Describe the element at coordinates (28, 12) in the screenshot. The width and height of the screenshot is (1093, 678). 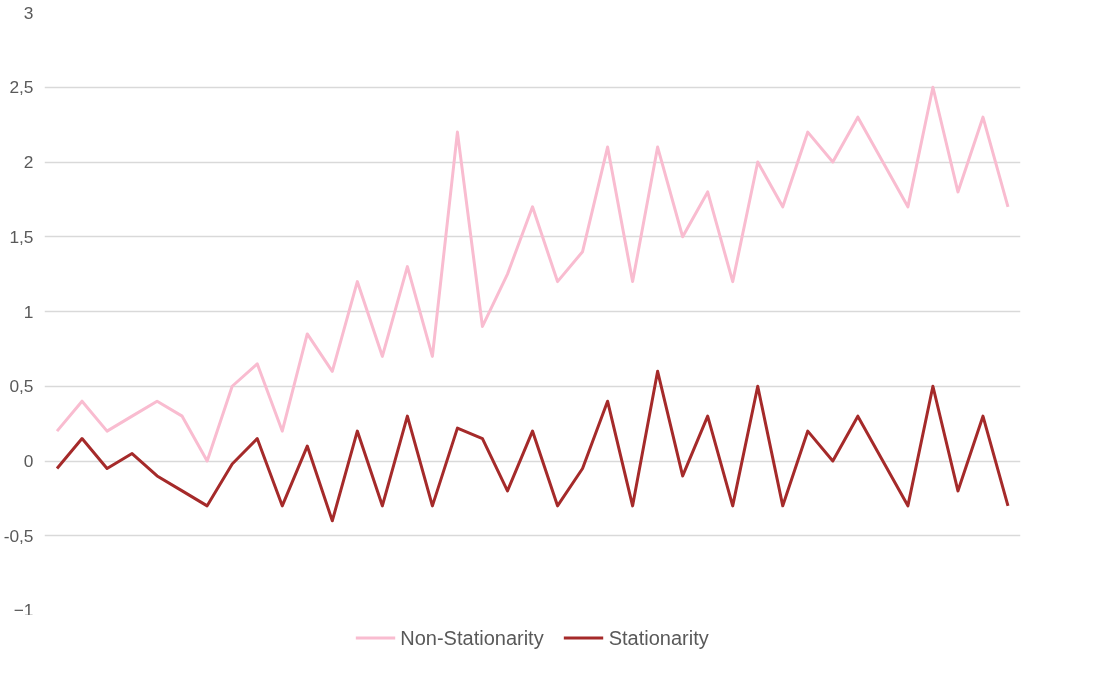
I see `y-tick-label: 3` at that location.